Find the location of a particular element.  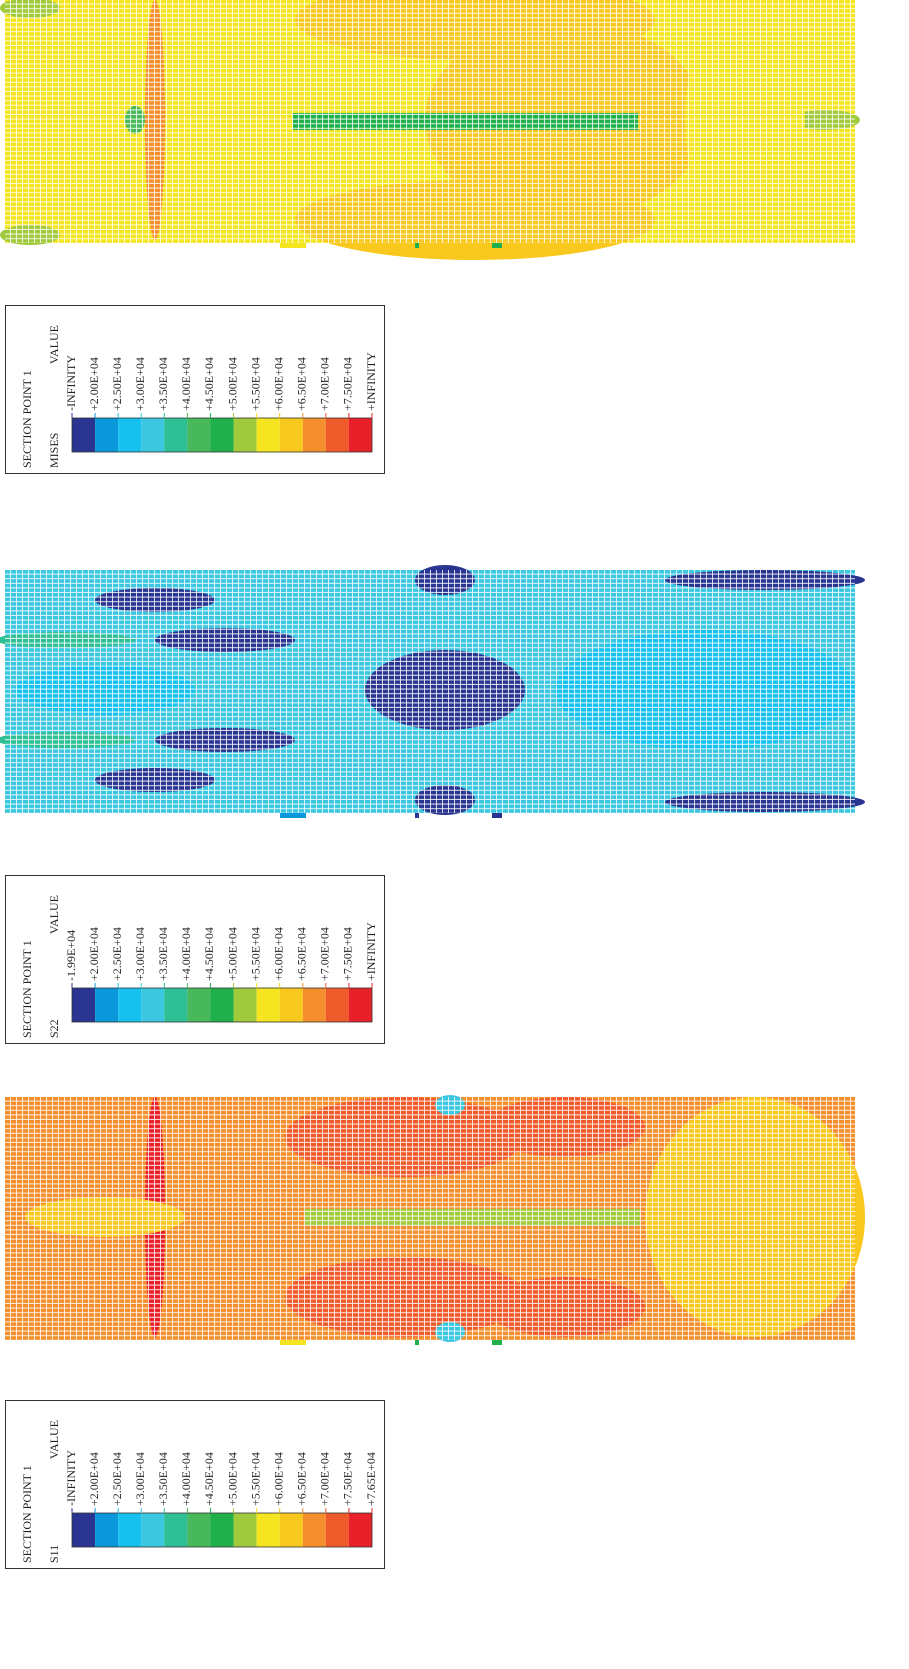

legend-label: +7.65E+04 is located at coordinates (371, 1479).